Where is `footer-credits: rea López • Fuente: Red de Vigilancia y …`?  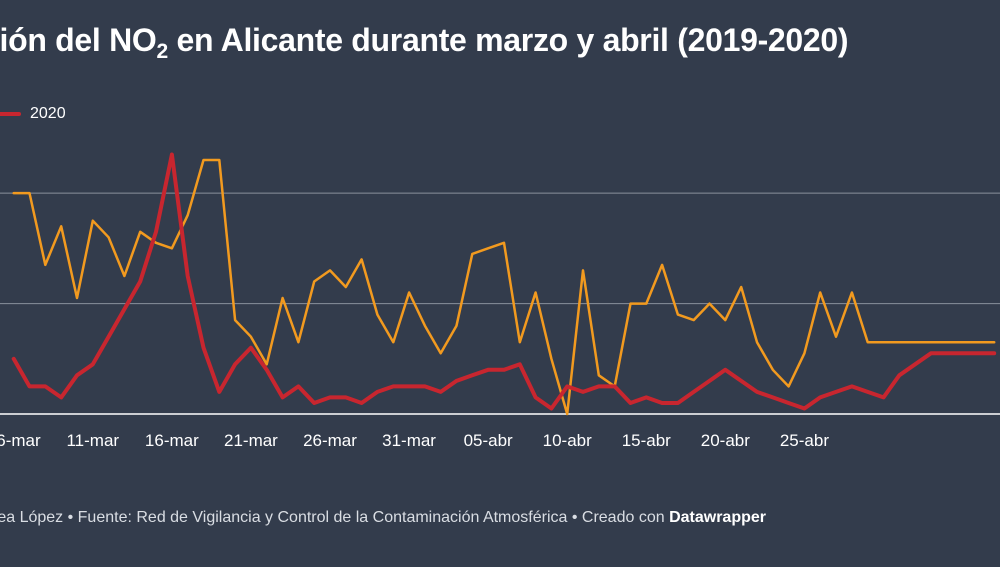 footer-credits: rea López • Fuente: Red de Vigilancia y … is located at coordinates (383, 518).